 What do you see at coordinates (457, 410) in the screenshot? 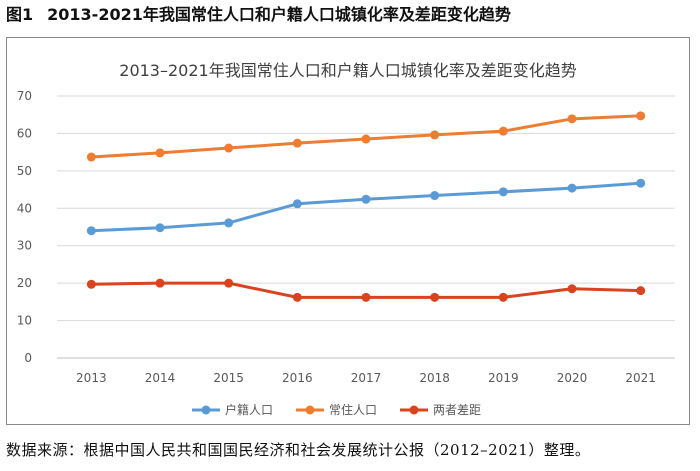
I see `legend-label: 两者差距` at bounding box center [457, 410].